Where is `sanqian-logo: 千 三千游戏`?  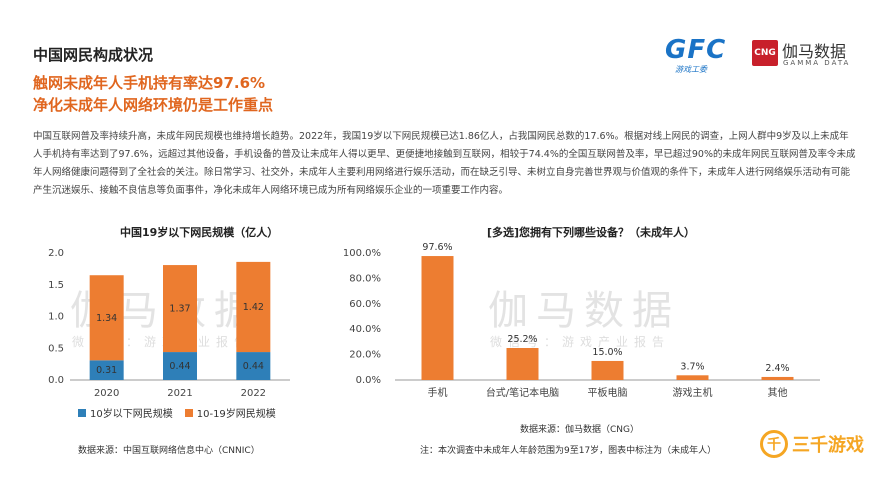 sanqian-logo: 千 三千游戏 is located at coordinates (812, 444).